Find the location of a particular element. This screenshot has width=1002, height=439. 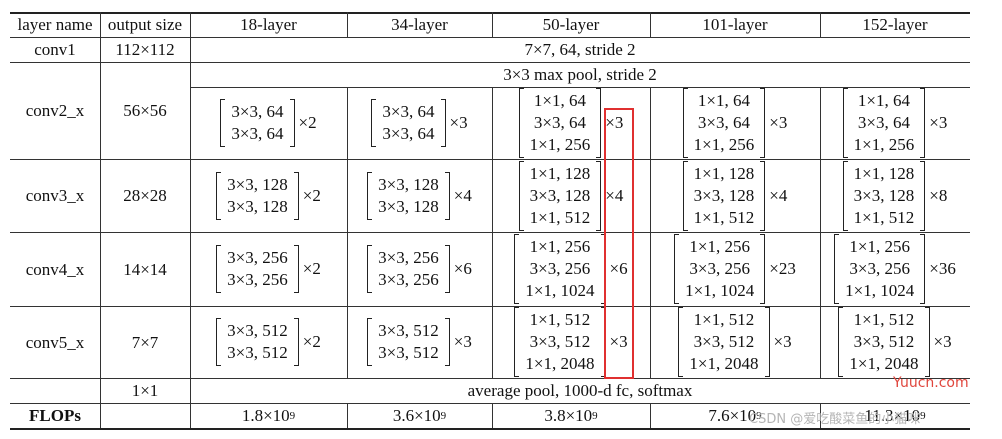

block-layers: 1×1, 64 3×3, 64 1×1, 256 is located at coordinates (884, 123).